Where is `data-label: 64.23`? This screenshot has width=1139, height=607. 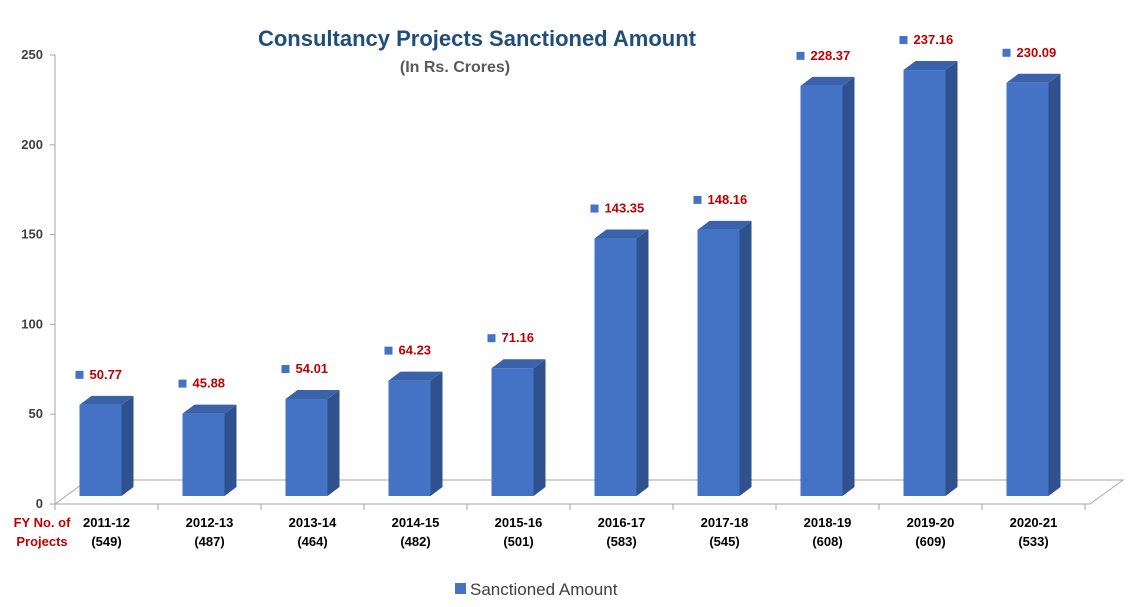
data-label: 64.23 is located at coordinates (415, 350).